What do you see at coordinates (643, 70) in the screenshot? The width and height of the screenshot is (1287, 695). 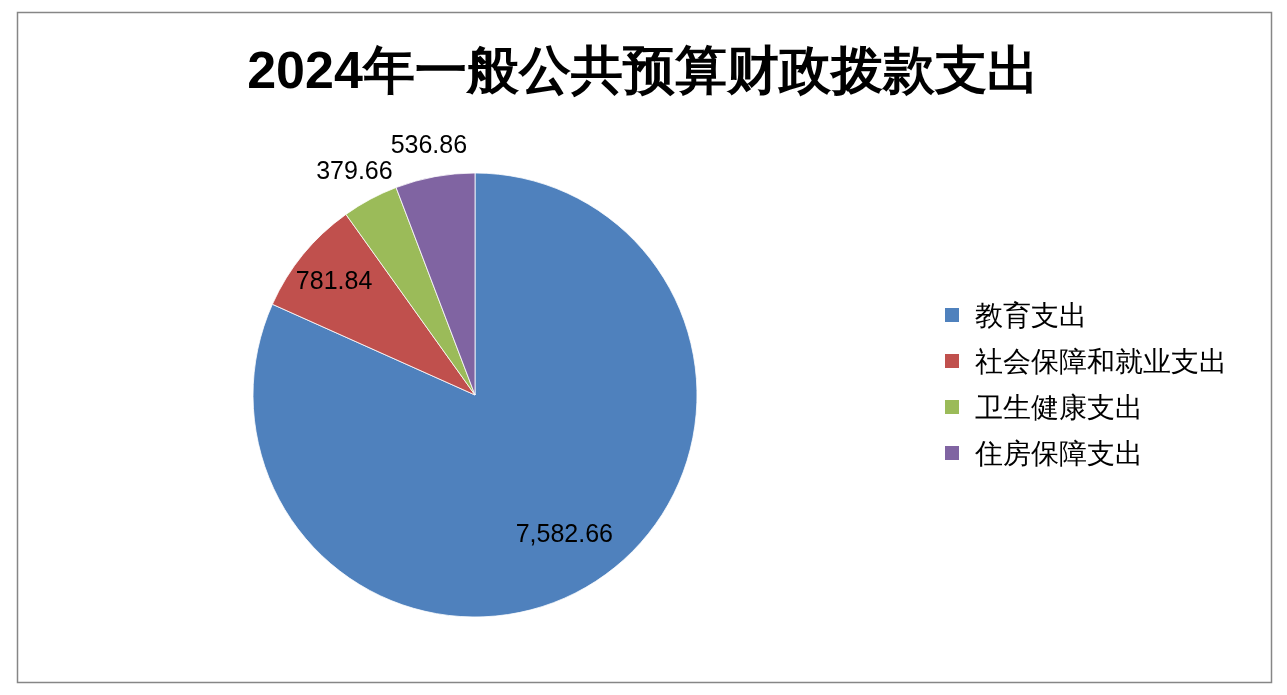 I see `title: 2024年一般公共预算财政拨款支出` at bounding box center [643, 70].